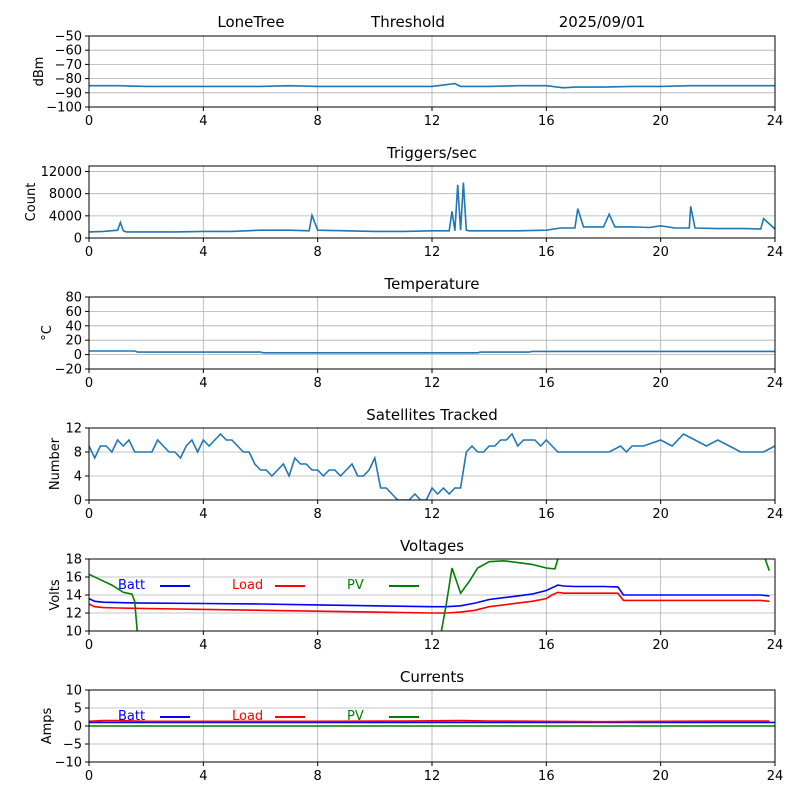  What do you see at coordinates (68, 65) in the screenshot?
I see `signal-y-tick-label: −70` at bounding box center [68, 65].